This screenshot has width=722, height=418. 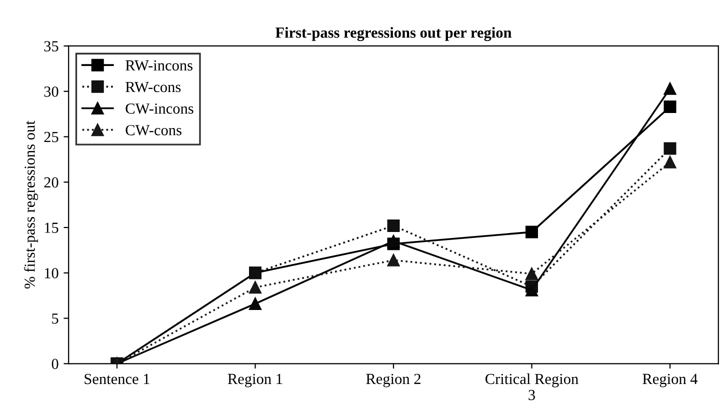 What do you see at coordinates (55, 319) in the screenshot?
I see `y-tick-label: 5` at bounding box center [55, 319].